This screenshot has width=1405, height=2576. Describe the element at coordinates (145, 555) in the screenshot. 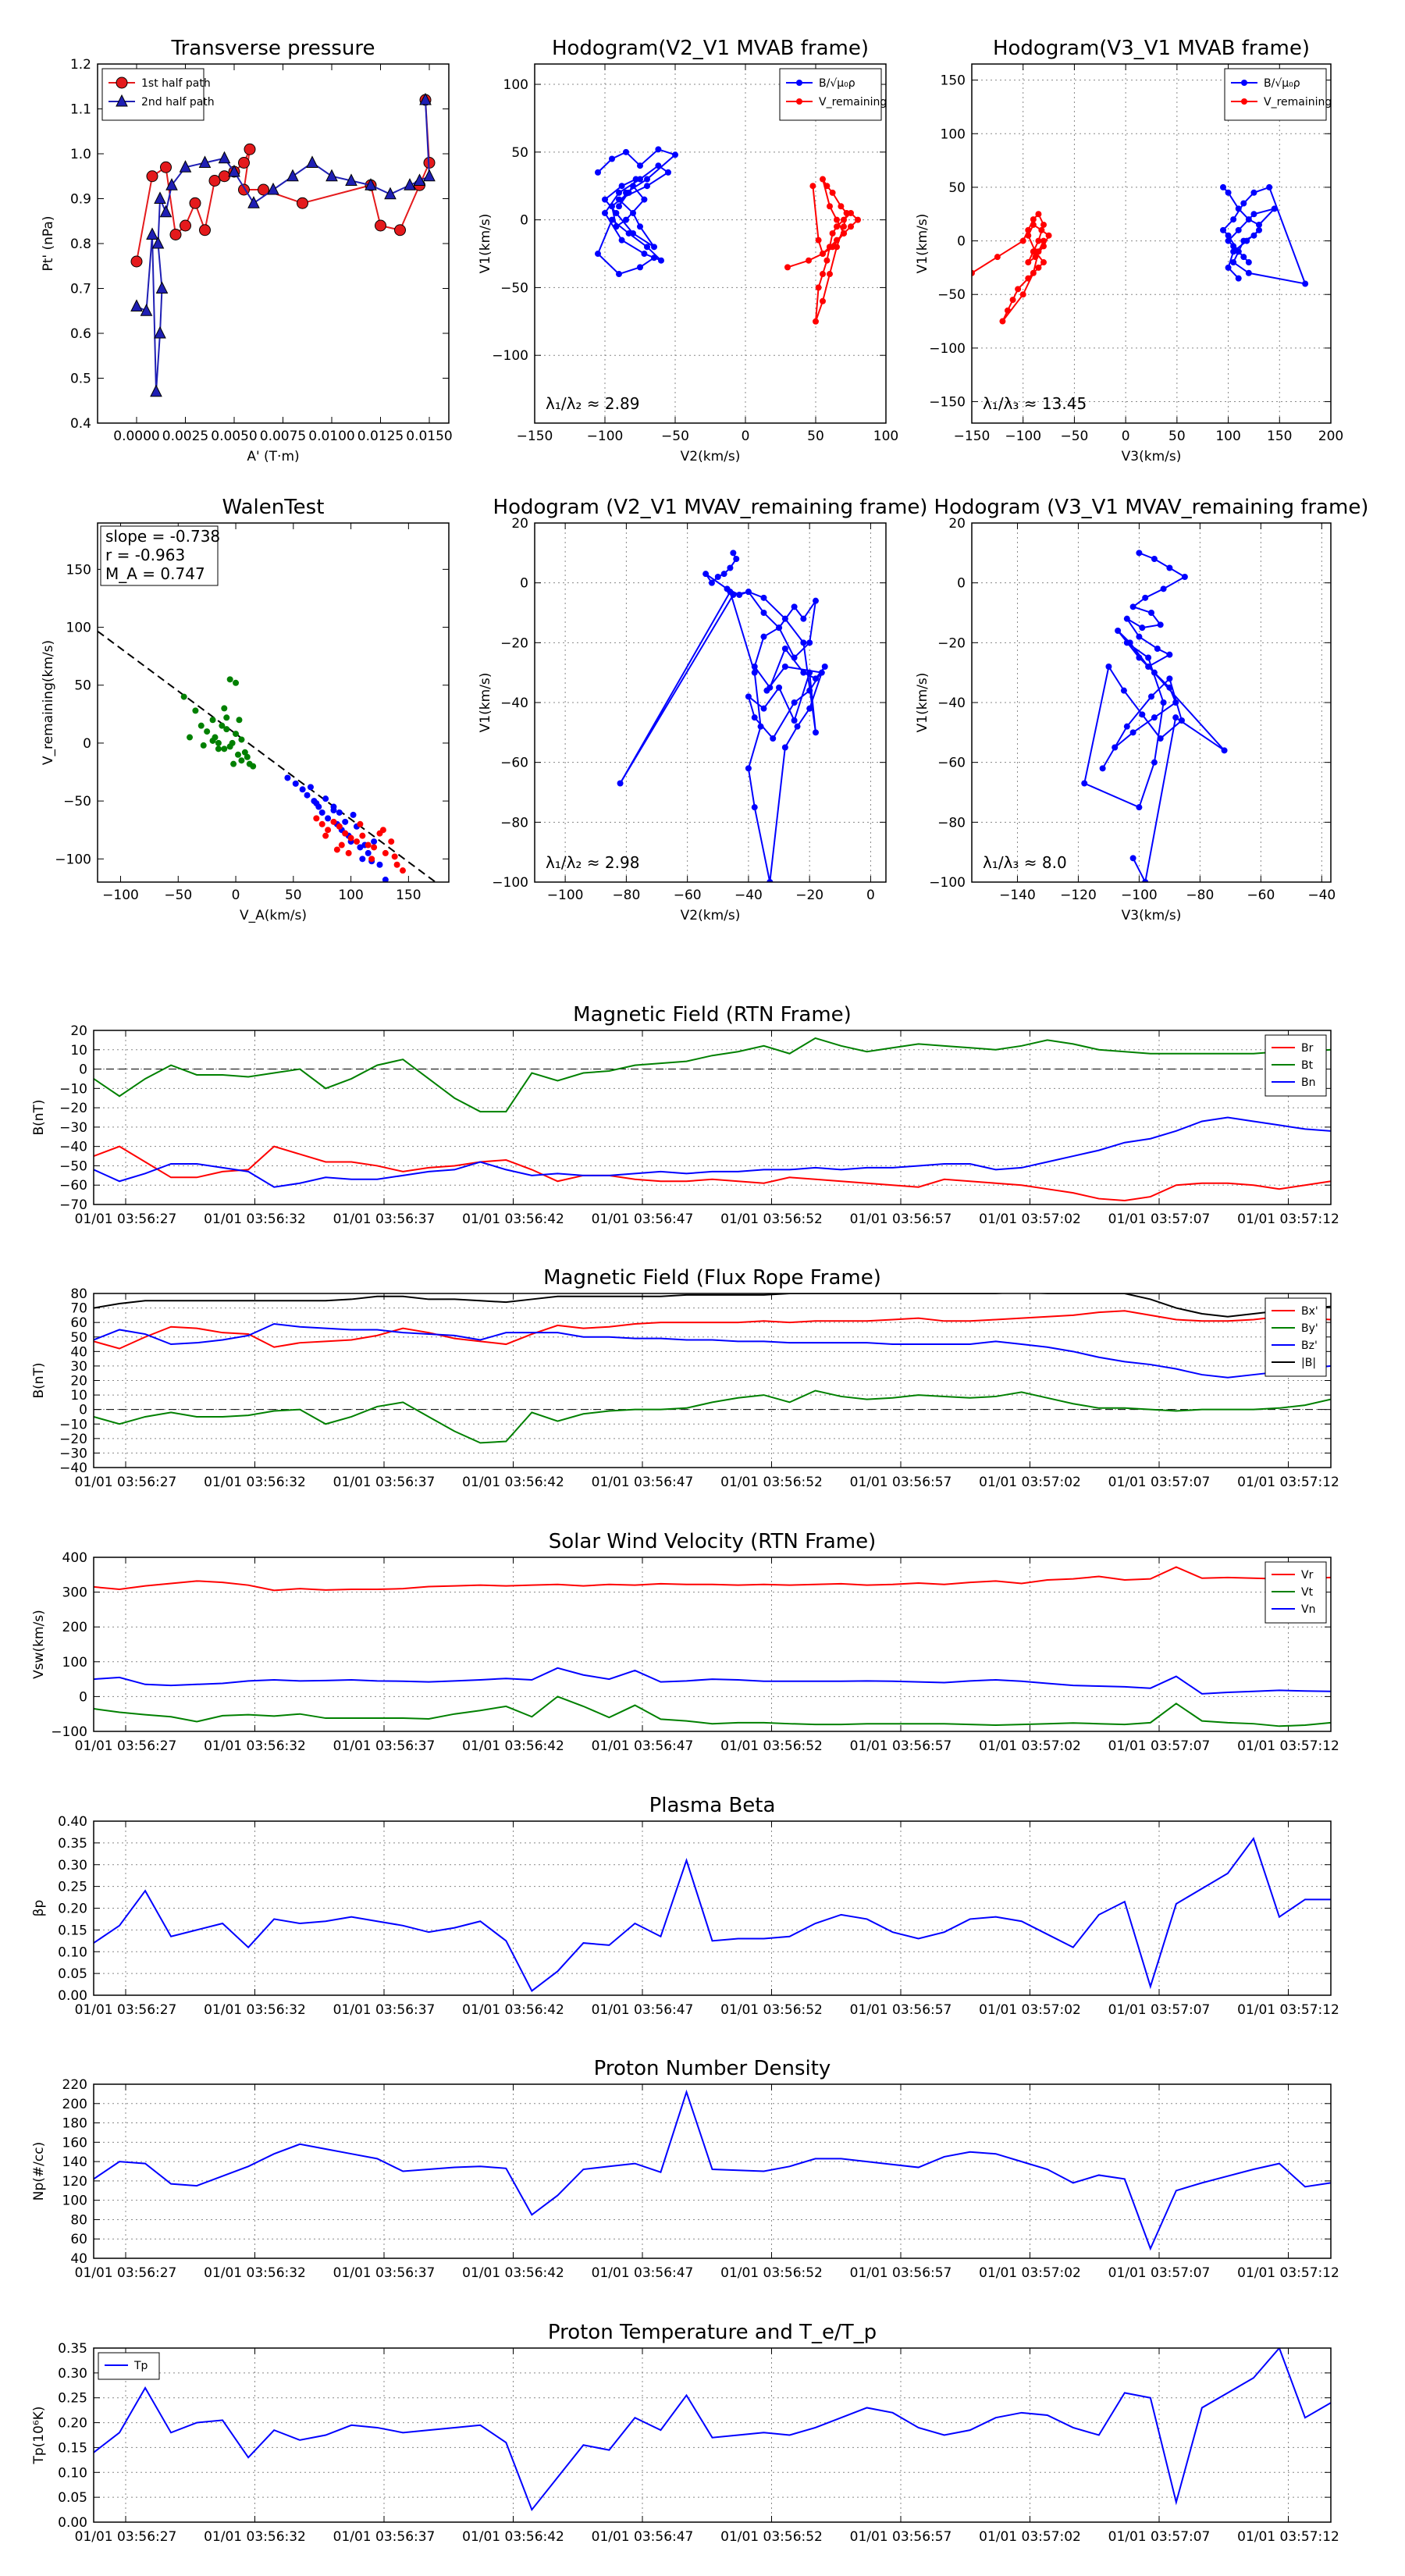

I see `stats-line: r = -0.963` at that location.